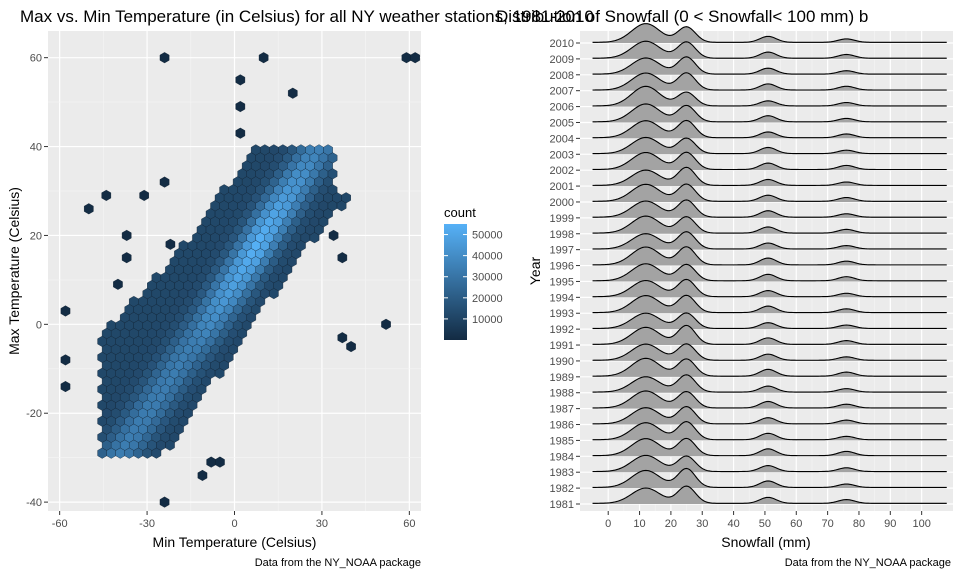 This screenshot has width=960, height=576. I want to click on ridge-1987, so click(769, 399).